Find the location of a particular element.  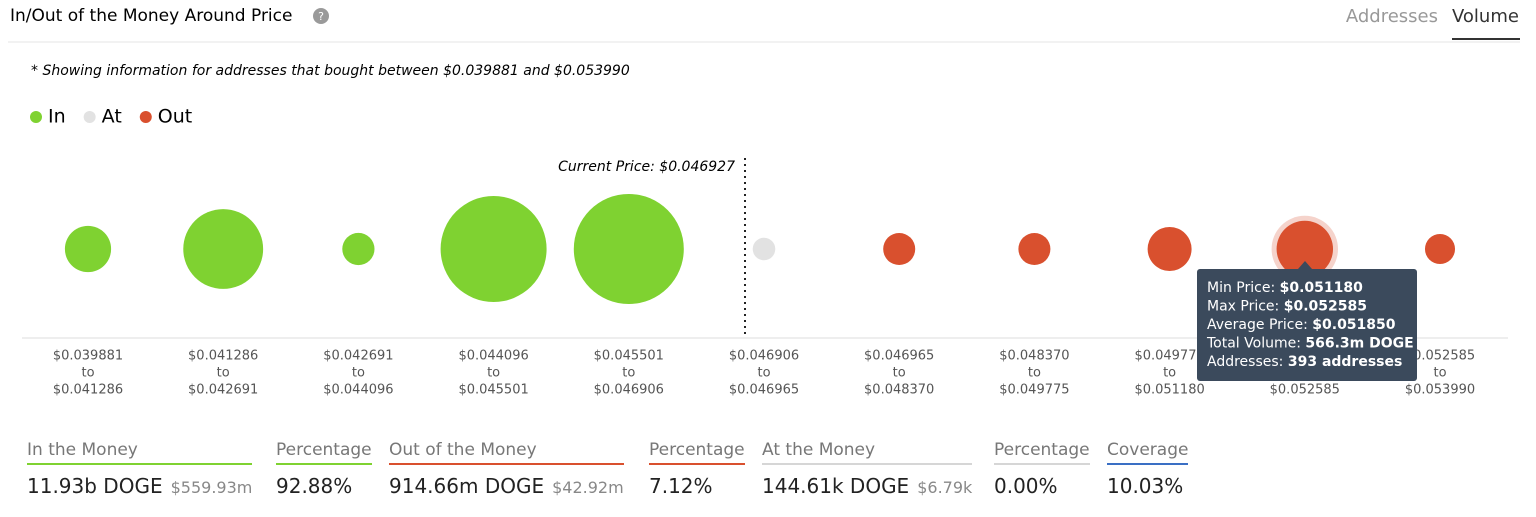

range-from: $0.045501 is located at coordinates (629, 356).